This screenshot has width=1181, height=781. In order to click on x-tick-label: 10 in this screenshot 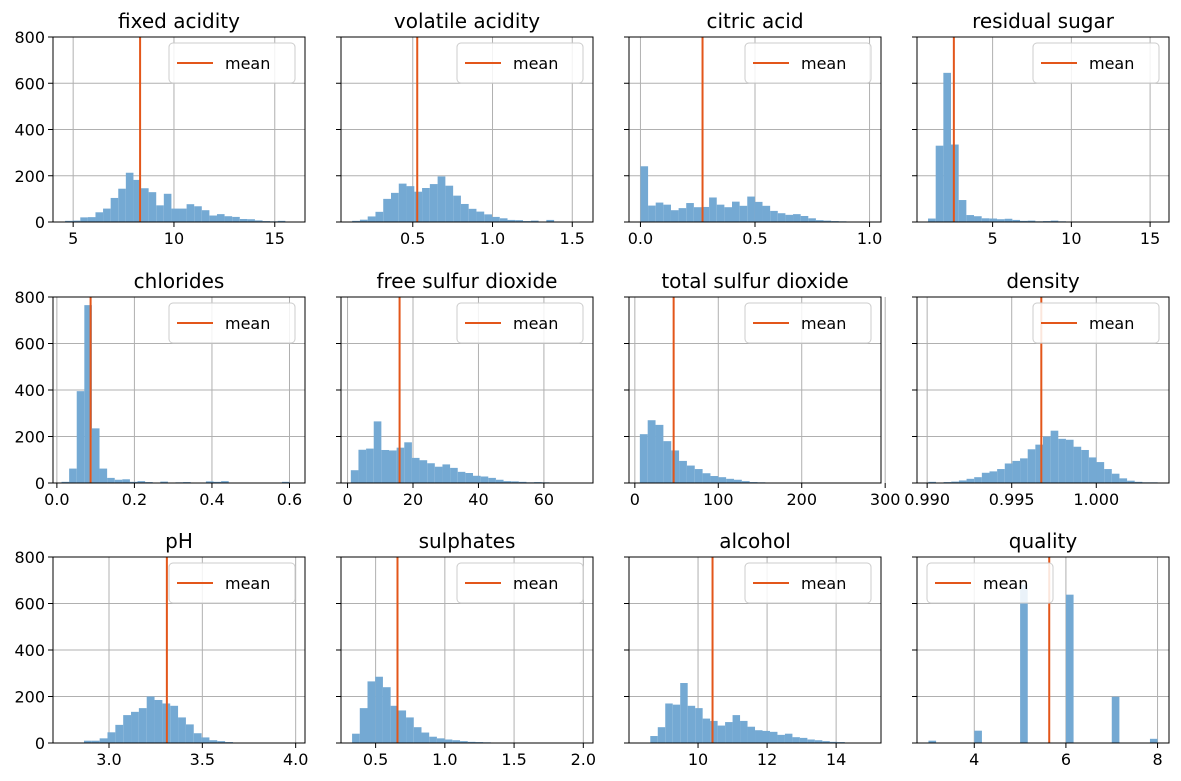, I will do `click(174, 238)`.